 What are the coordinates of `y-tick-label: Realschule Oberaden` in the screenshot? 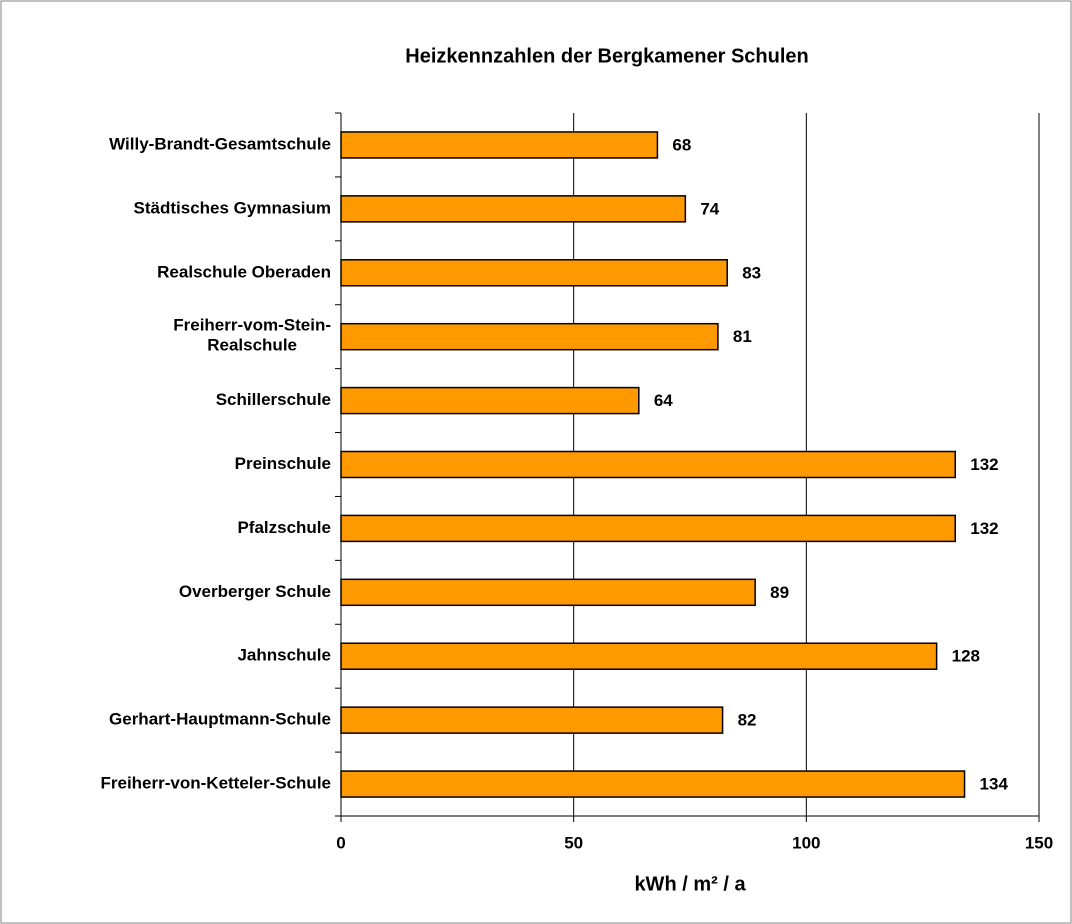 It's located at (244, 271).